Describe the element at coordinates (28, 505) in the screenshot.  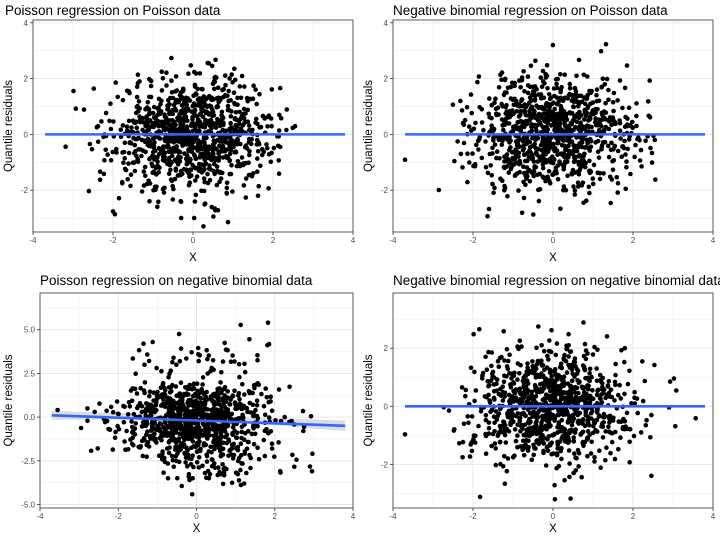
I see `y-tick-label: -5.0` at that location.